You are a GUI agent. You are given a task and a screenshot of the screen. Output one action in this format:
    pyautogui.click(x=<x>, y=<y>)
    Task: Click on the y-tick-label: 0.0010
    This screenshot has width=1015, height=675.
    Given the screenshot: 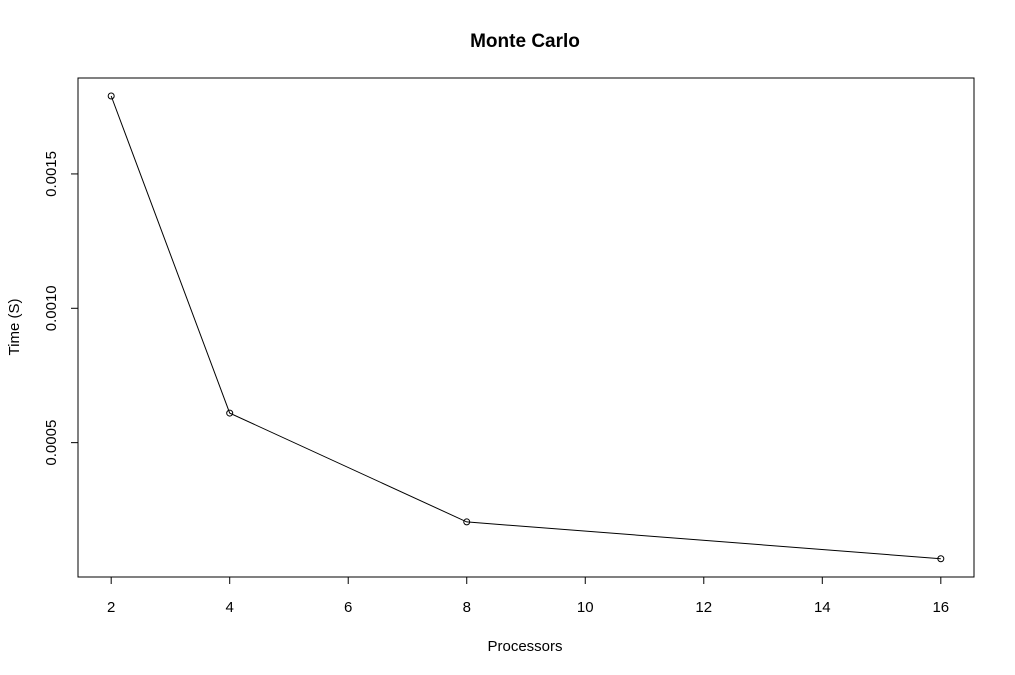 What is the action you would take?
    pyautogui.click(x=51, y=308)
    